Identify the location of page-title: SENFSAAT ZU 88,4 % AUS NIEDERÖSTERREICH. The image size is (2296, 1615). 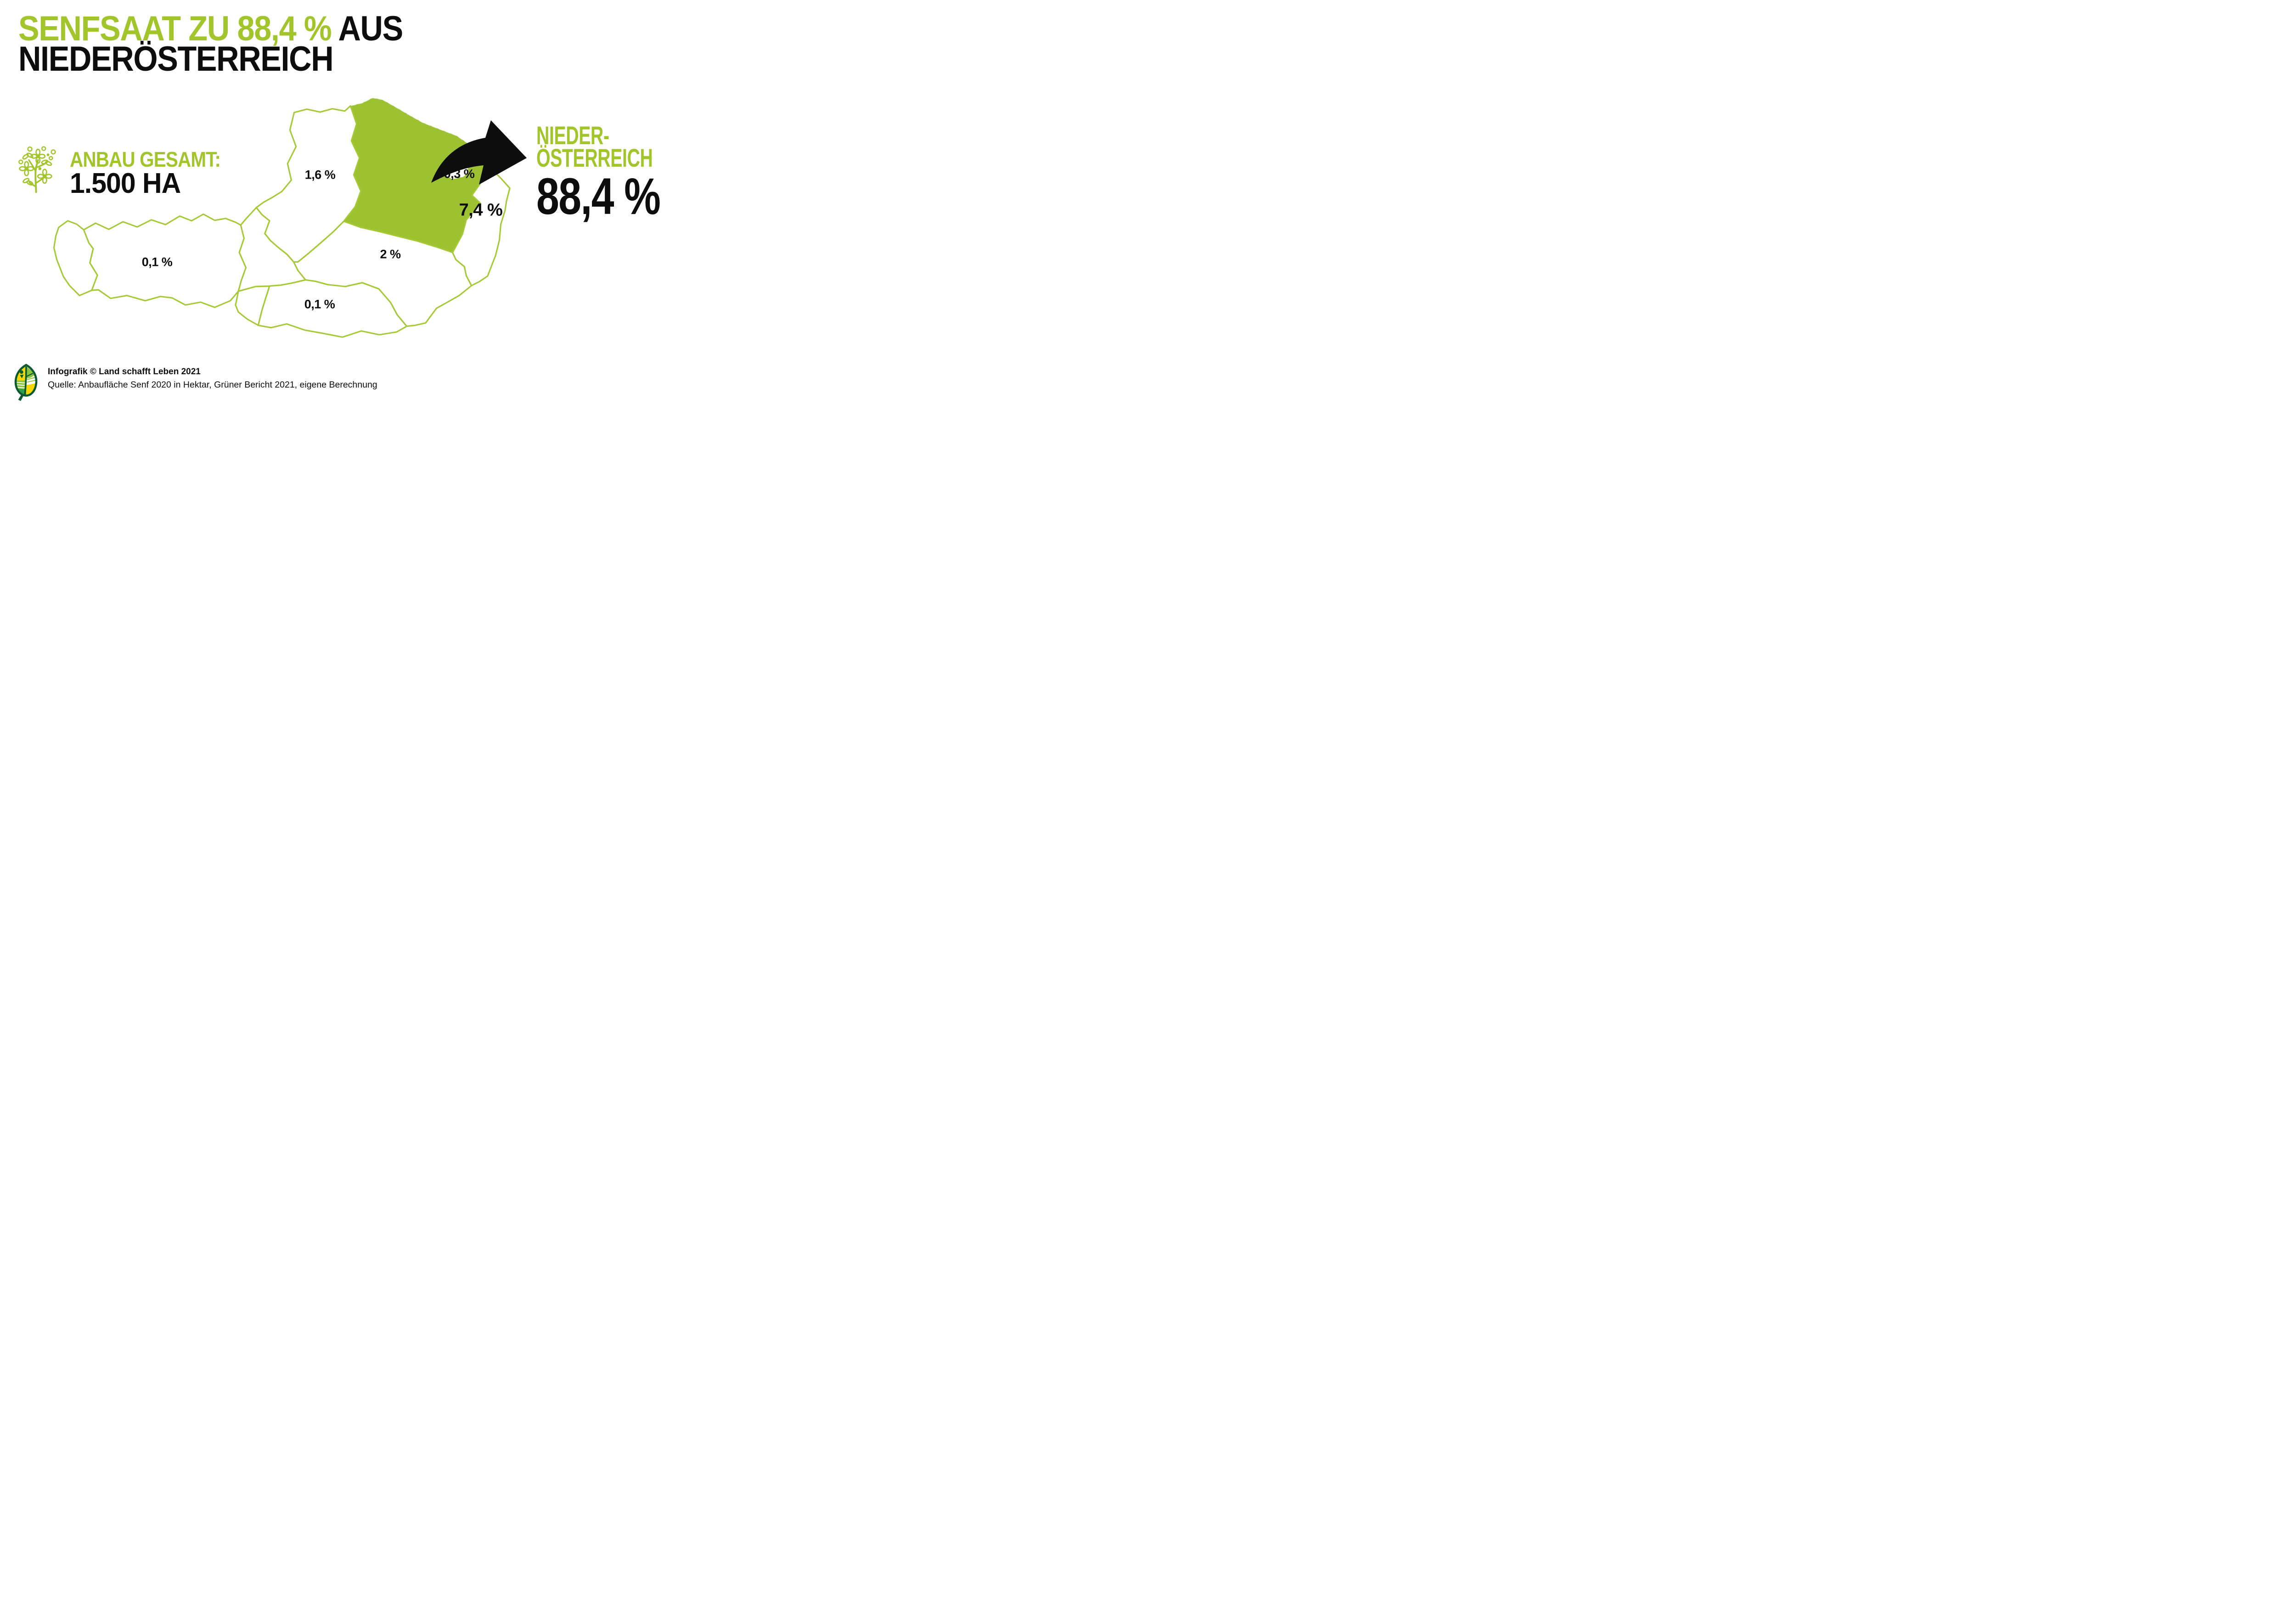
(211, 45).